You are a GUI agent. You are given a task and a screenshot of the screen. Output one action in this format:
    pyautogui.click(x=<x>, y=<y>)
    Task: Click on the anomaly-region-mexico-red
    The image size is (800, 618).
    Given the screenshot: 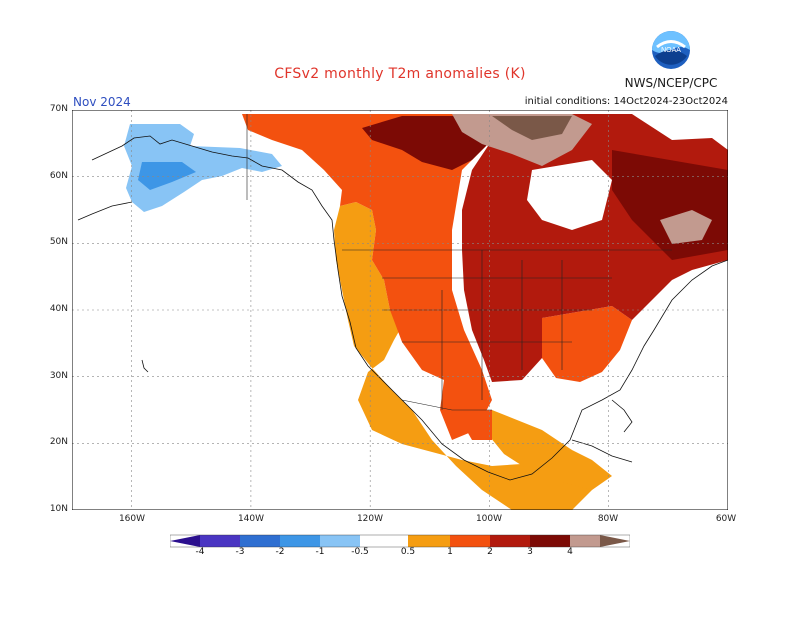 What is the action you would take?
    pyautogui.click(x=474, y=425)
    